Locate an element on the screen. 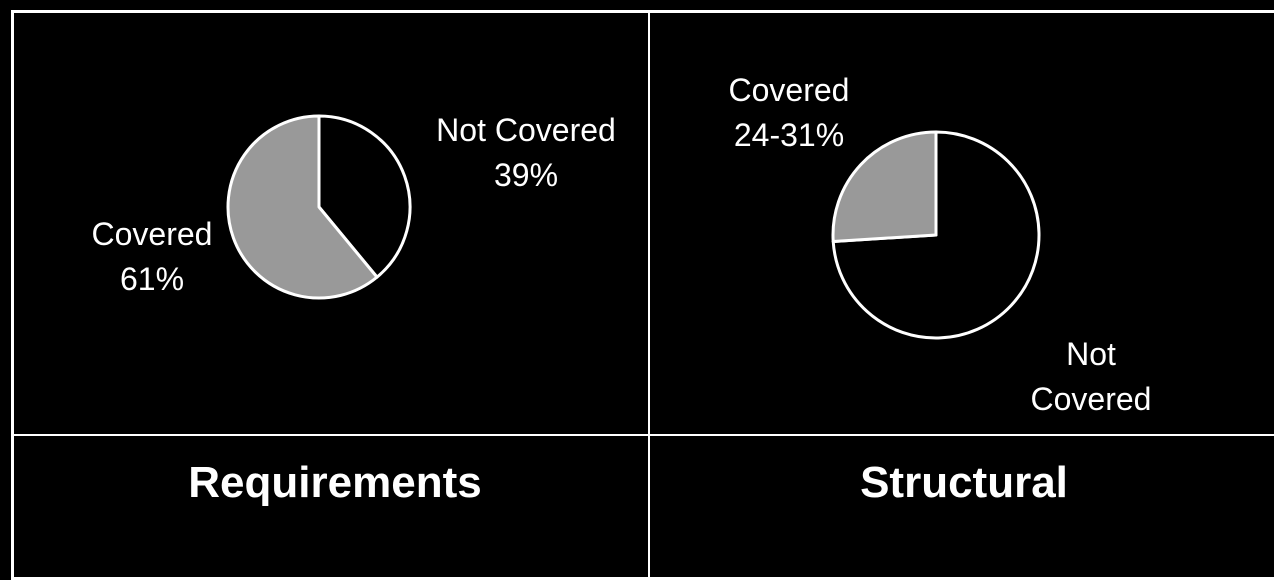  pie-1-slice-1-label: Covered 24-31% is located at coordinates (789, 112).